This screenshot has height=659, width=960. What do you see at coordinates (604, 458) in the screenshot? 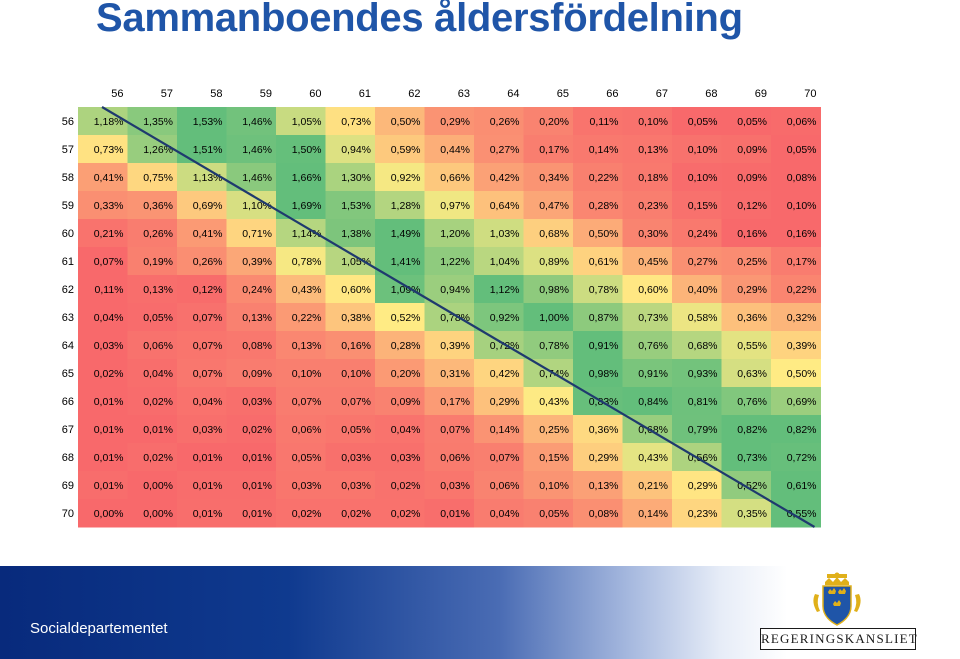
I see `cell-value: 0,29%` at bounding box center [604, 458].